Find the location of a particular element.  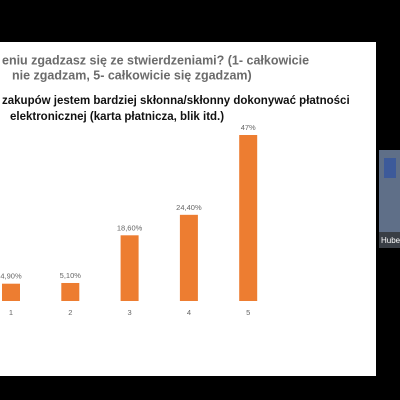

data-label: 5,10% is located at coordinates (71, 275).